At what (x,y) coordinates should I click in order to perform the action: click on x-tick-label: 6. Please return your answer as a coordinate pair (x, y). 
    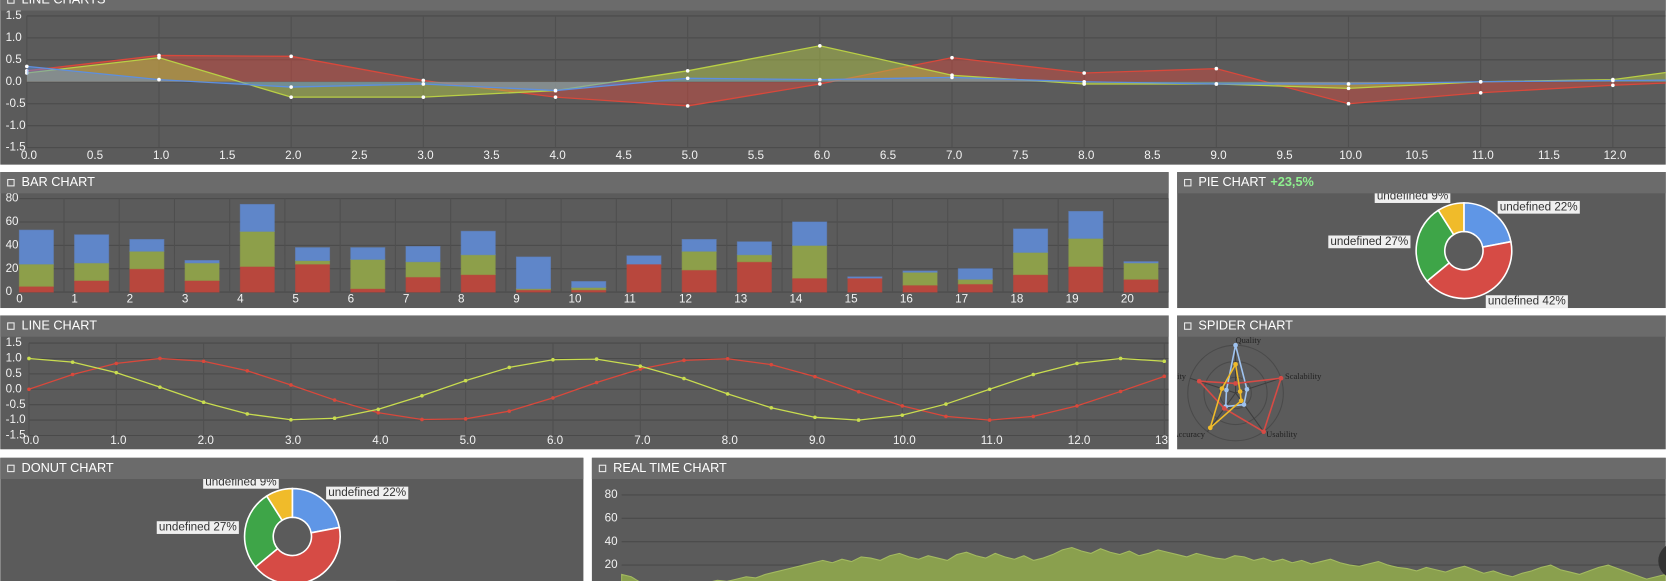
    Looking at the image, I should click on (351, 299).